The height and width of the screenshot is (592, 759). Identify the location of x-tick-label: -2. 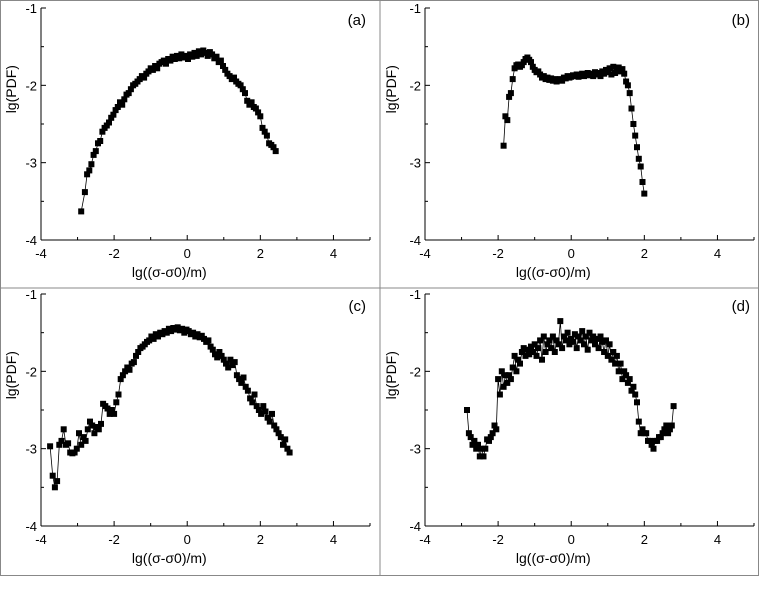
(498, 253).